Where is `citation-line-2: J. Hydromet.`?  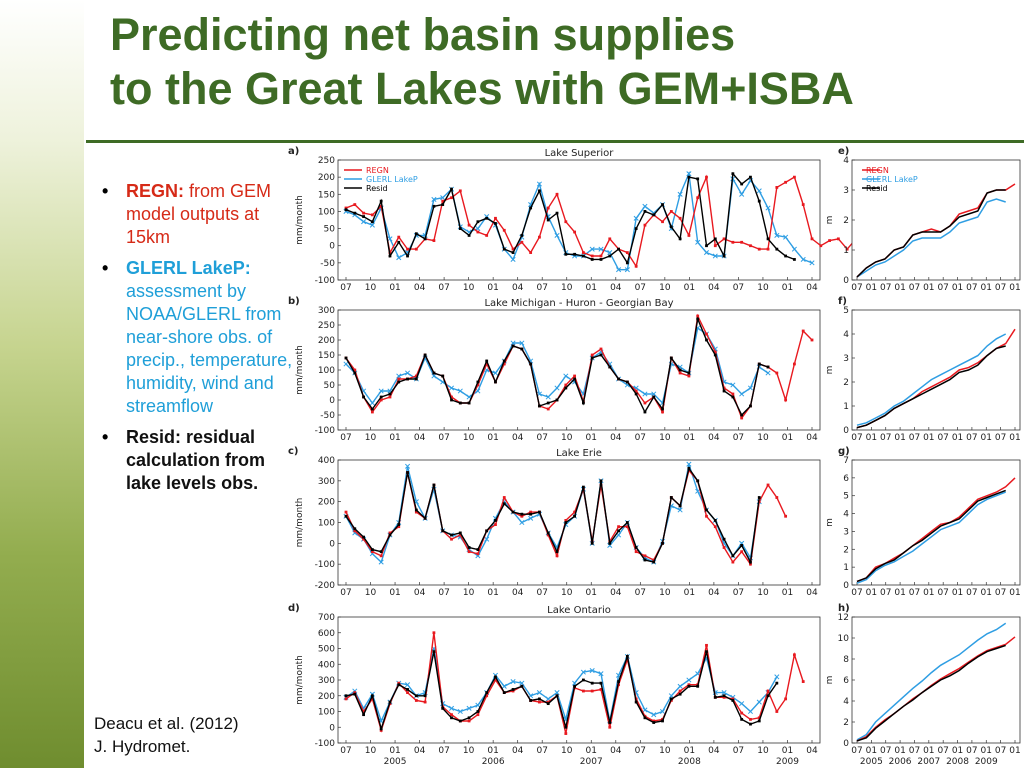 citation-line-2: J. Hydromet. is located at coordinates (142, 746).